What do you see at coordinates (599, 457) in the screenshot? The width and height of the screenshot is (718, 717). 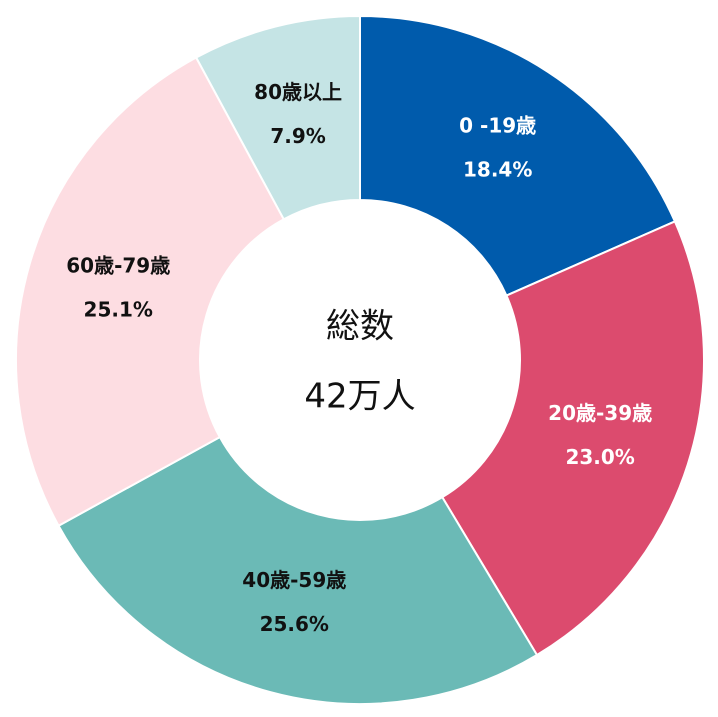 I see `slice-value-label: 23.0%` at bounding box center [599, 457].